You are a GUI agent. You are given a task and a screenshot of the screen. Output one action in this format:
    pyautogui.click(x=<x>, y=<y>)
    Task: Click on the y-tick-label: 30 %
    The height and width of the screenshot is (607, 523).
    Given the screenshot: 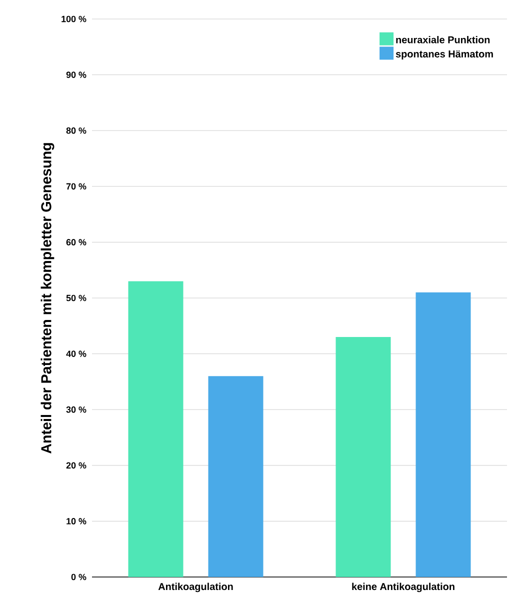 What is the action you would take?
    pyautogui.click(x=76, y=409)
    